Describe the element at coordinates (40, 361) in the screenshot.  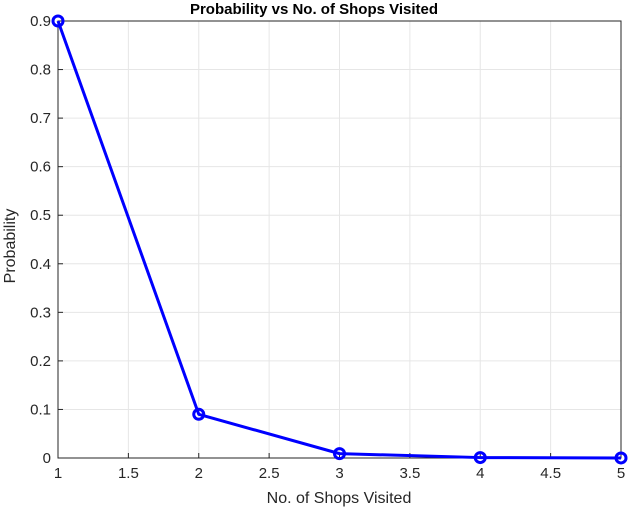
I see `y-tick-label: 0.2` at that location.